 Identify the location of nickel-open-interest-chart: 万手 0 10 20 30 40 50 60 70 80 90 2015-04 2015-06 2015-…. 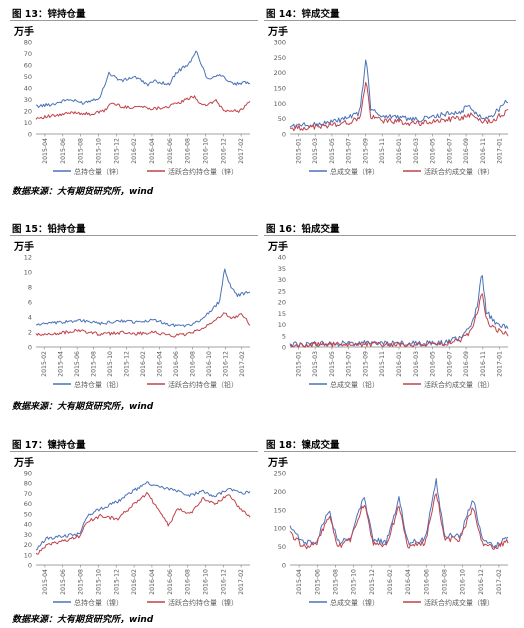
(132, 531).